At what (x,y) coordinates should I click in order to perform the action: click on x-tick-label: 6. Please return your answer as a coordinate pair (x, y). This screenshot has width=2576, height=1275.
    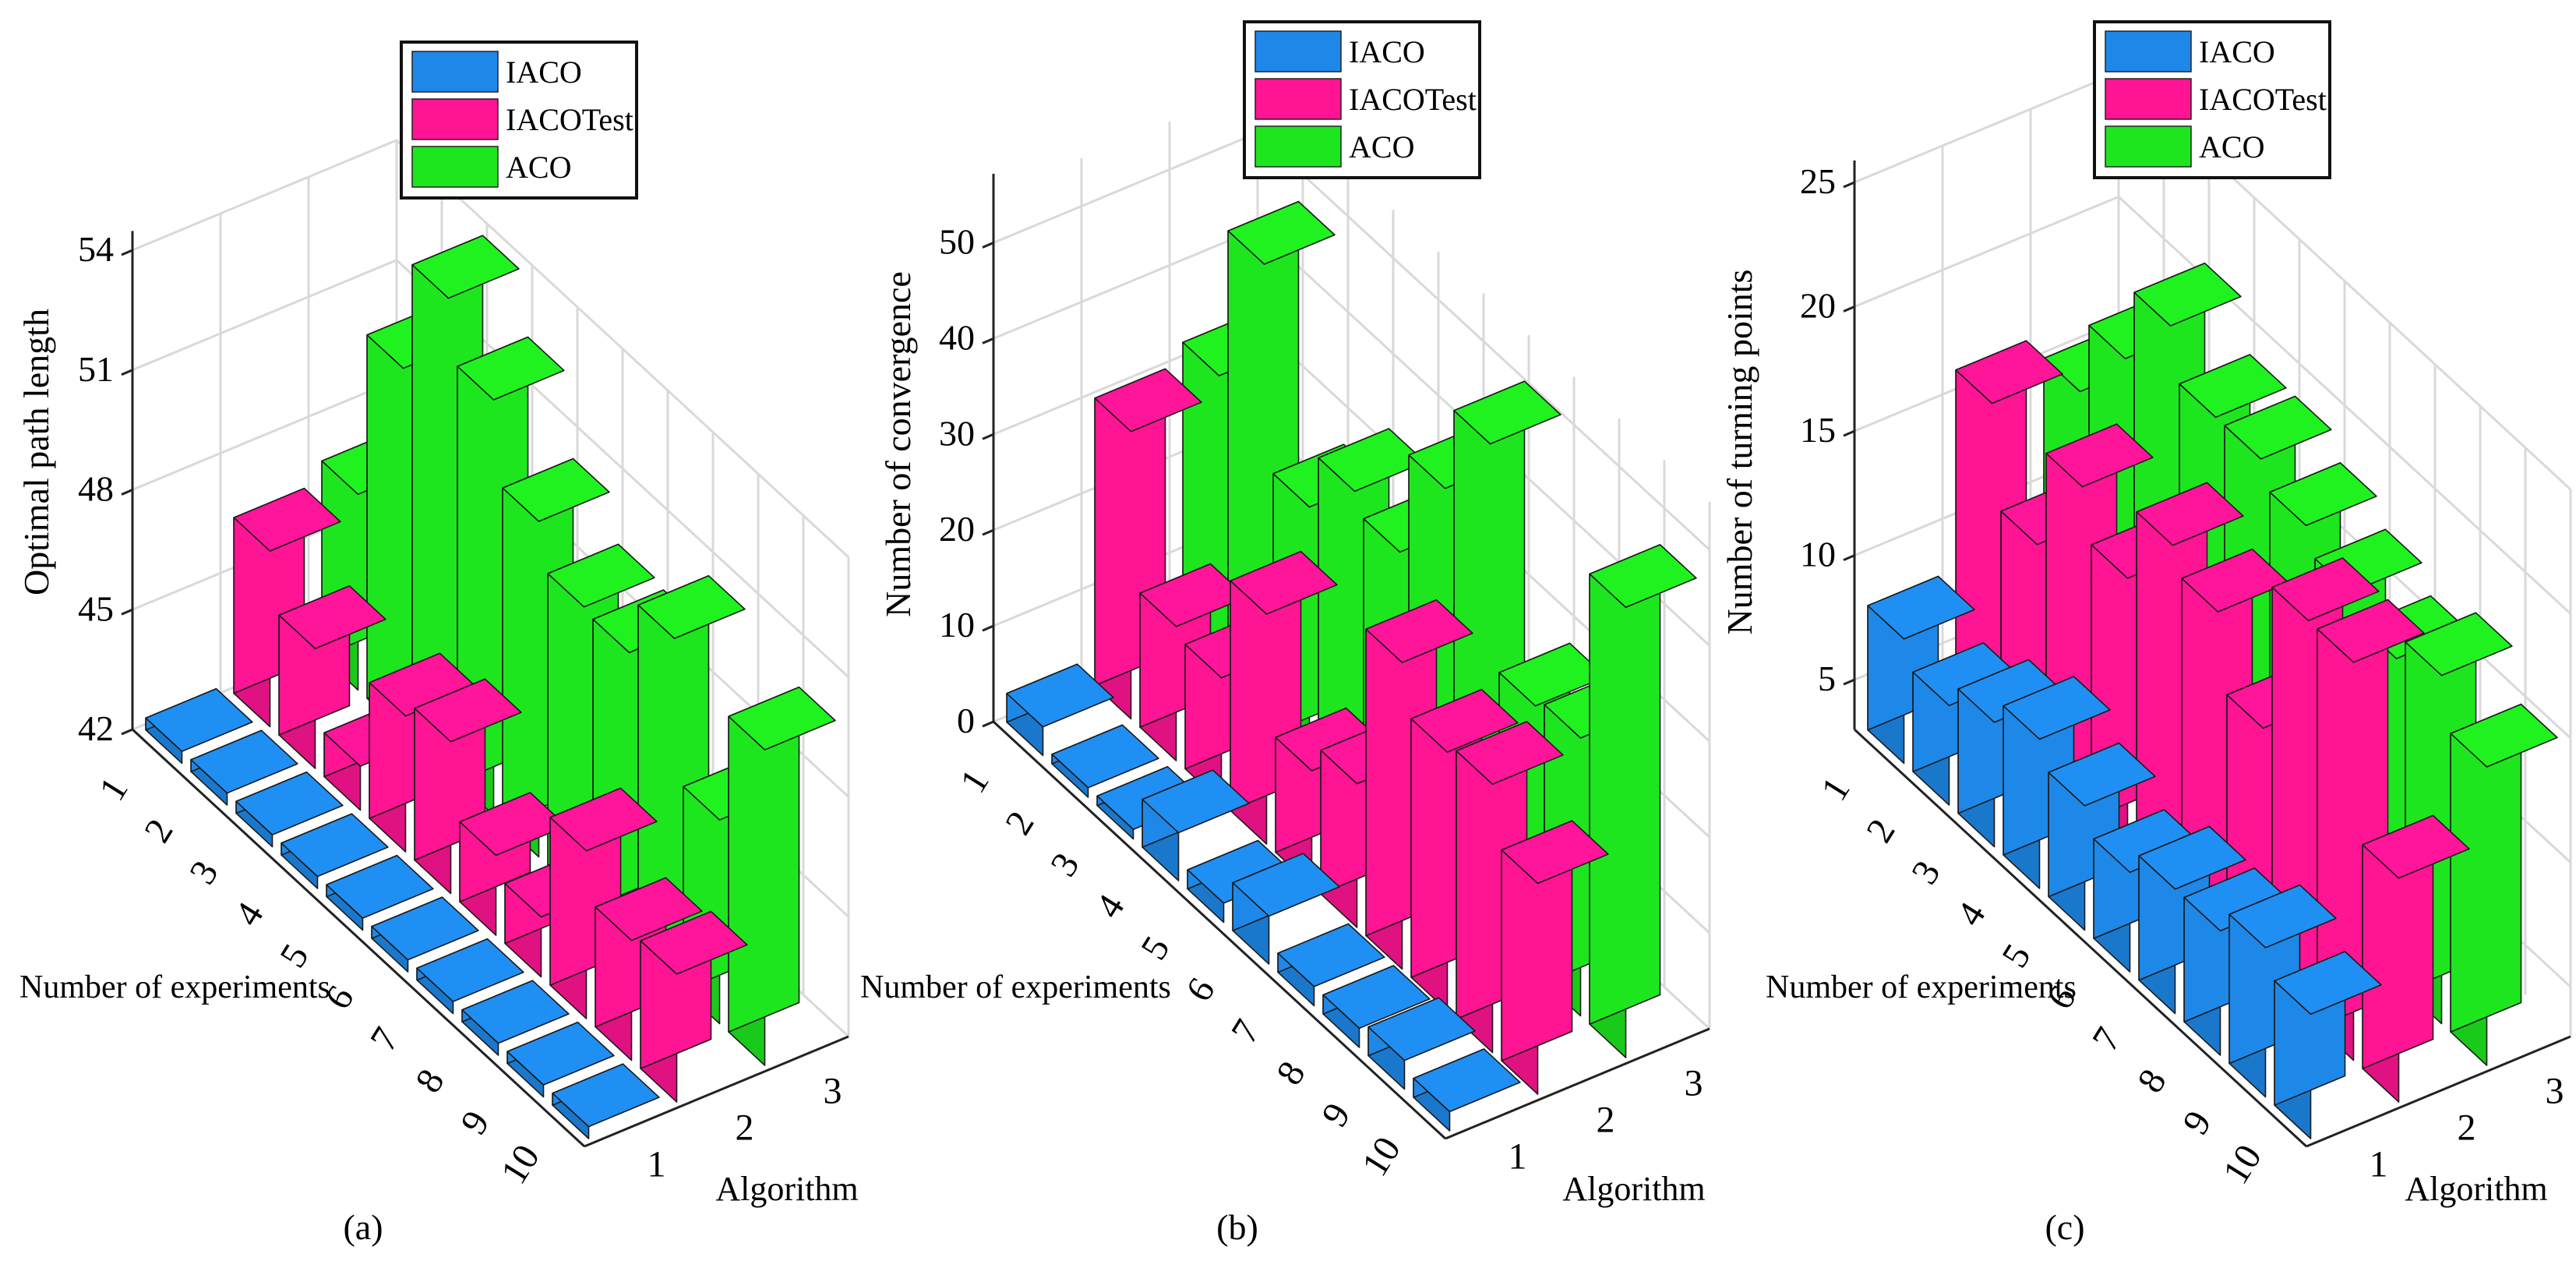
    Looking at the image, I should click on (1200, 990).